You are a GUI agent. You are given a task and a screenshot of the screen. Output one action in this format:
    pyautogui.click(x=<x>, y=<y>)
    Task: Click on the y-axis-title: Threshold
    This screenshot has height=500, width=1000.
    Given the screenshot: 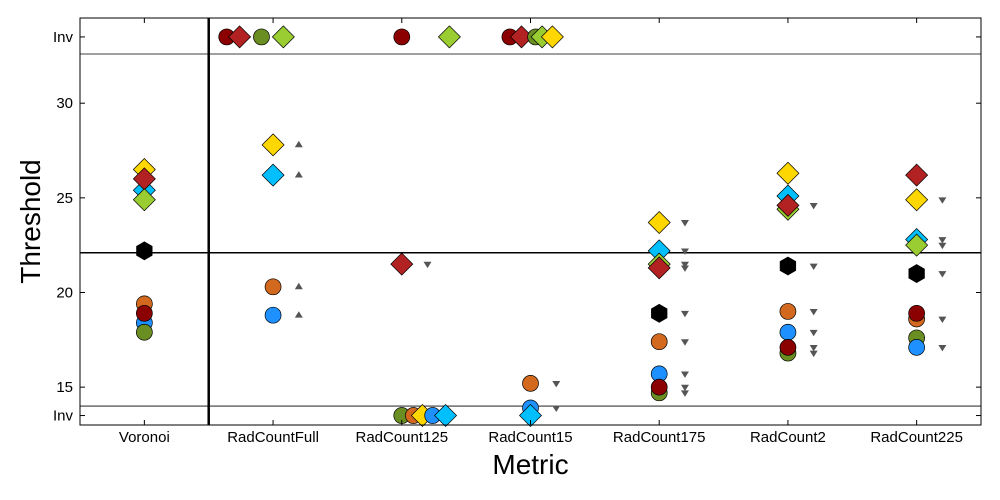 What is the action you would take?
    pyautogui.click(x=30, y=221)
    